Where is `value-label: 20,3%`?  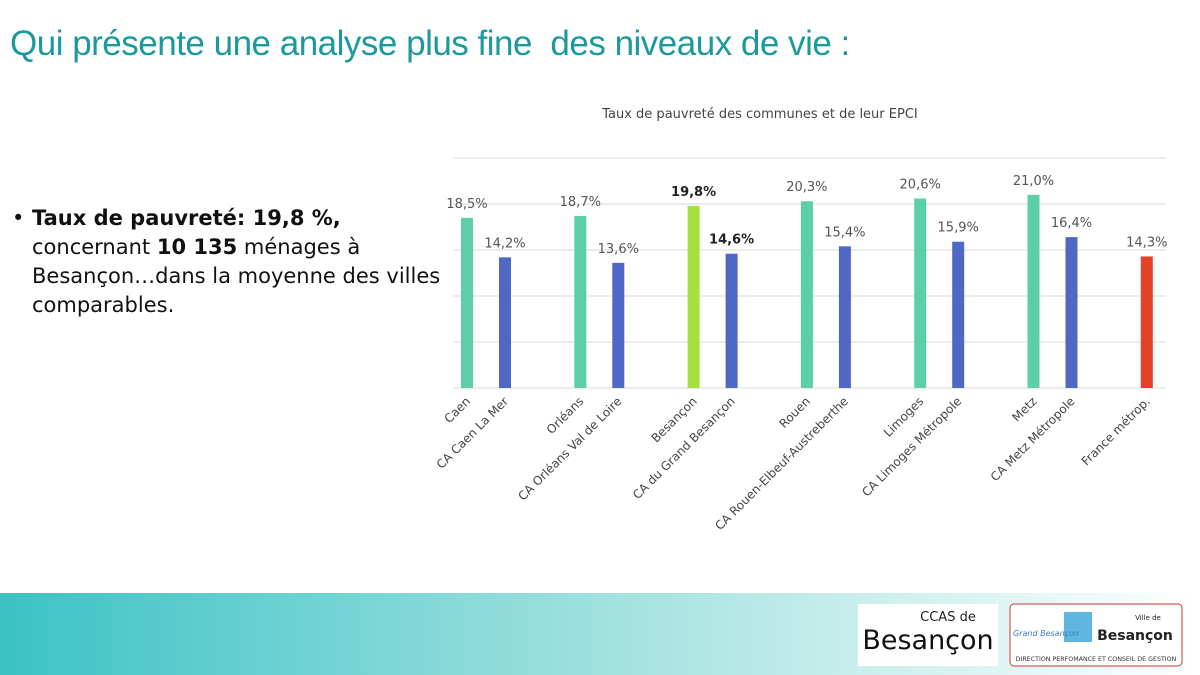
value-label: 20,3% is located at coordinates (806, 187).